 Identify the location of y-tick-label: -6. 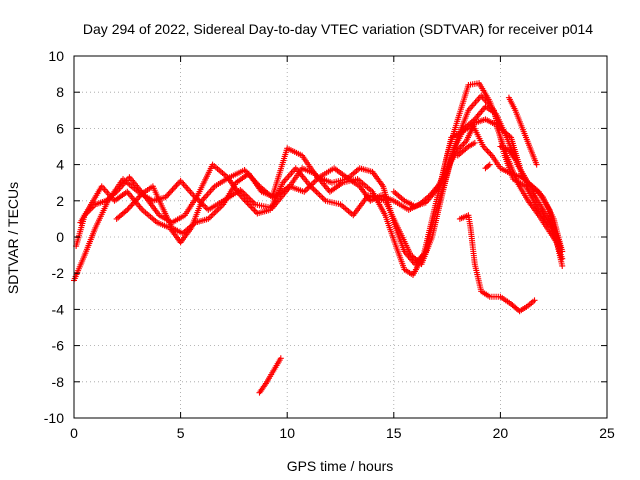
(58, 346).